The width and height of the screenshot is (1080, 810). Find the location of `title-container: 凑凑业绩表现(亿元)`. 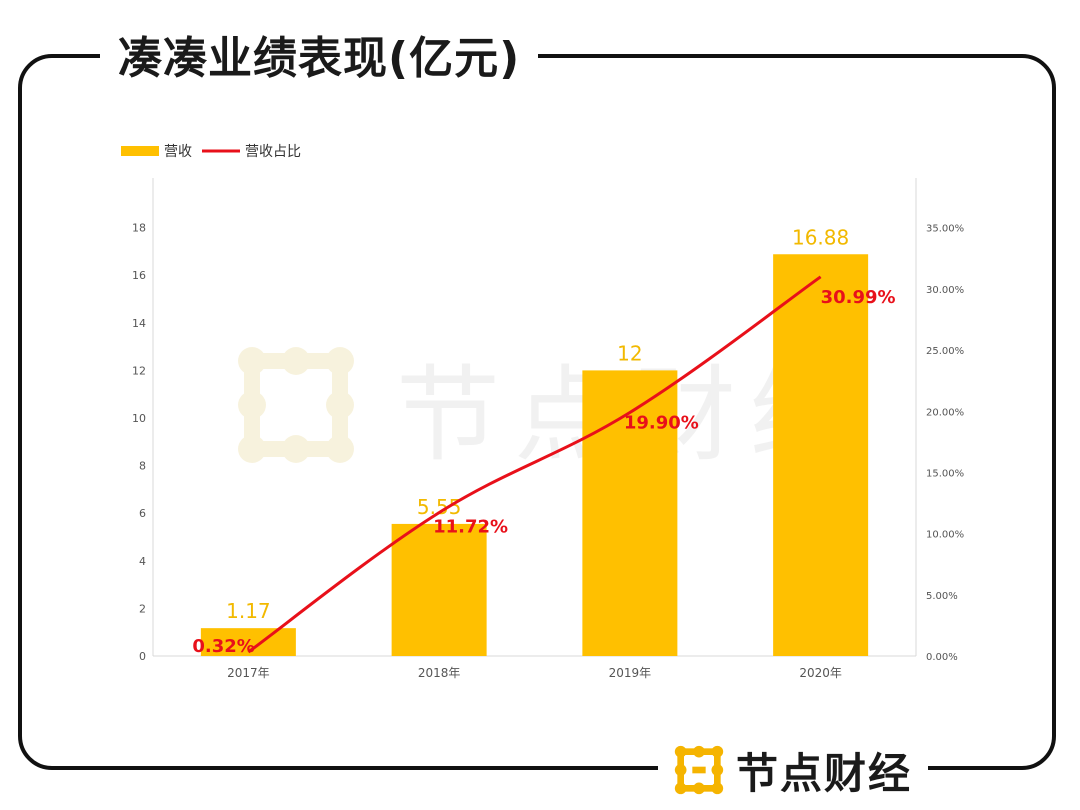

title-container: 凑凑业绩表现(亿元) is located at coordinates (319, 54).